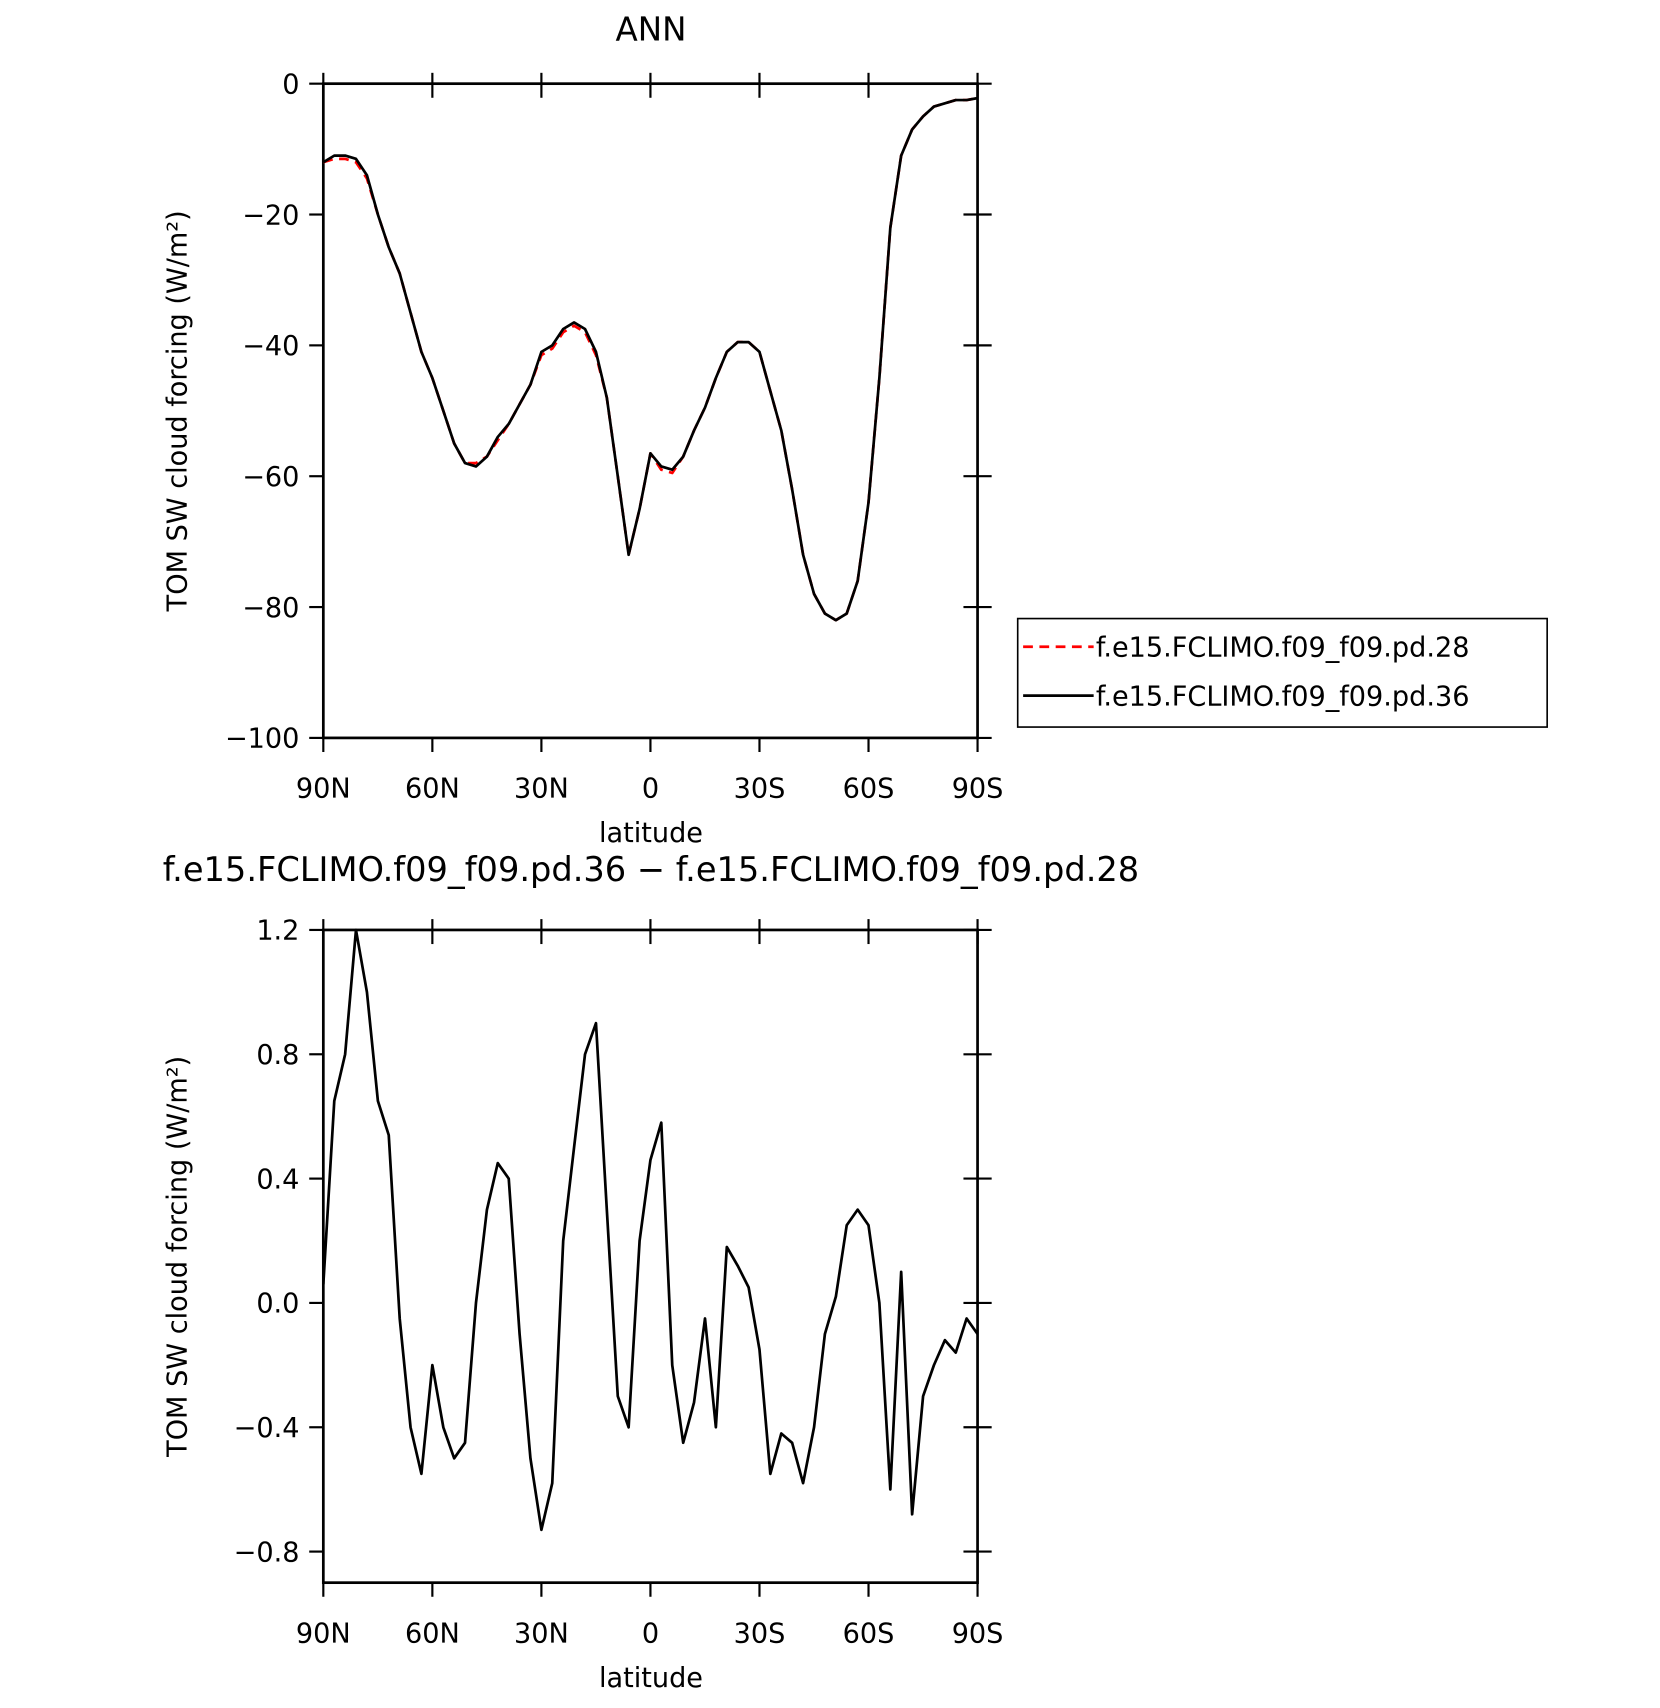 Image resolution: width=1660 pixels, height=1708 pixels. What do you see at coordinates (270, 215) in the screenshot?
I see `y-tick-label: −20` at bounding box center [270, 215].